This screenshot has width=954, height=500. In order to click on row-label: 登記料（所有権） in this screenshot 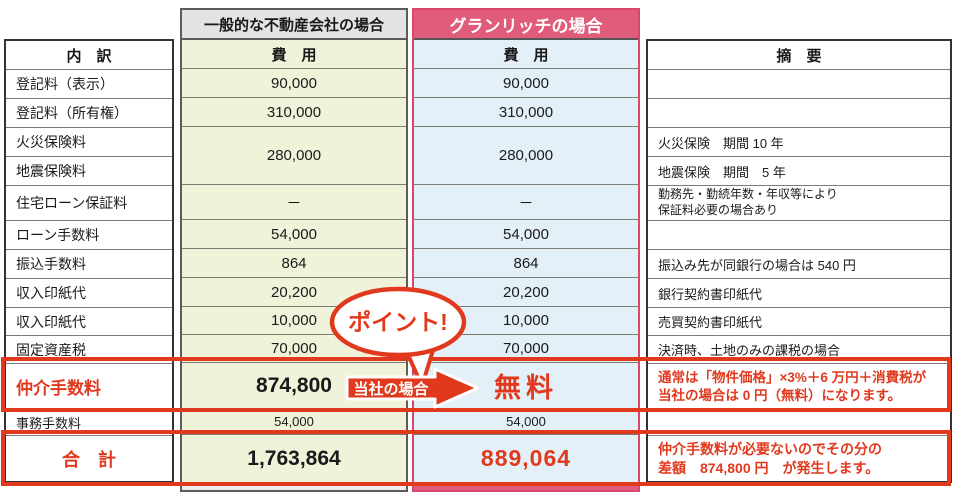, I will do `click(89, 112)`.